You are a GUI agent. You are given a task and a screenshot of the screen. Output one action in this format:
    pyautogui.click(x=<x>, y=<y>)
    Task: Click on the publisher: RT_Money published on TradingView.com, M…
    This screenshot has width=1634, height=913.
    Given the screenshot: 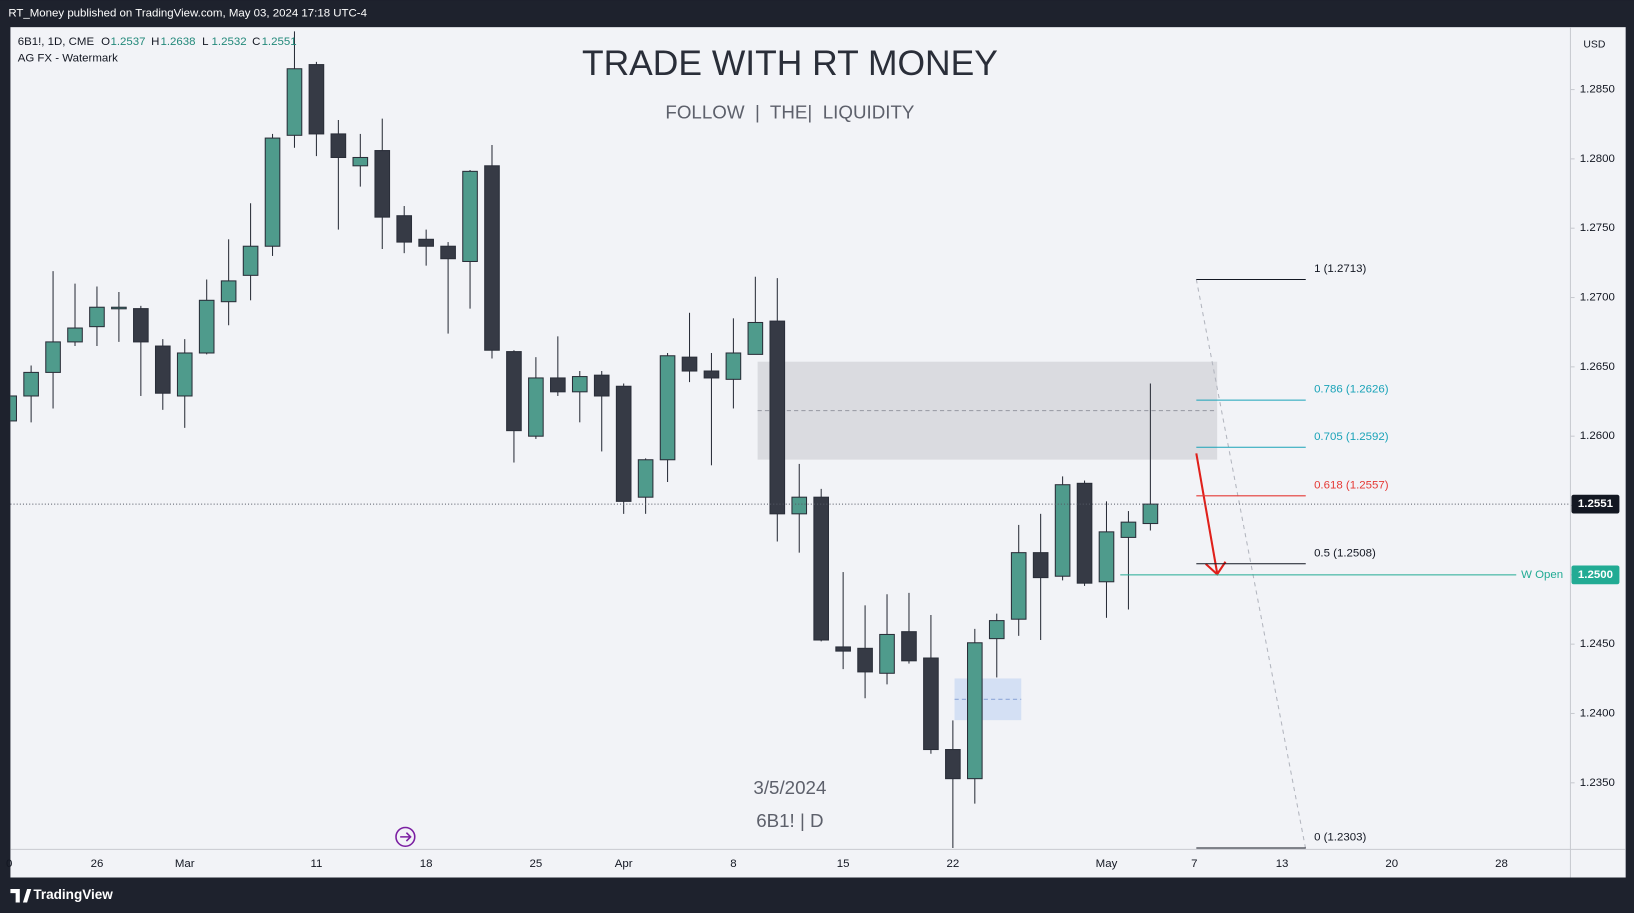 What is the action you would take?
    pyautogui.click(x=187, y=14)
    